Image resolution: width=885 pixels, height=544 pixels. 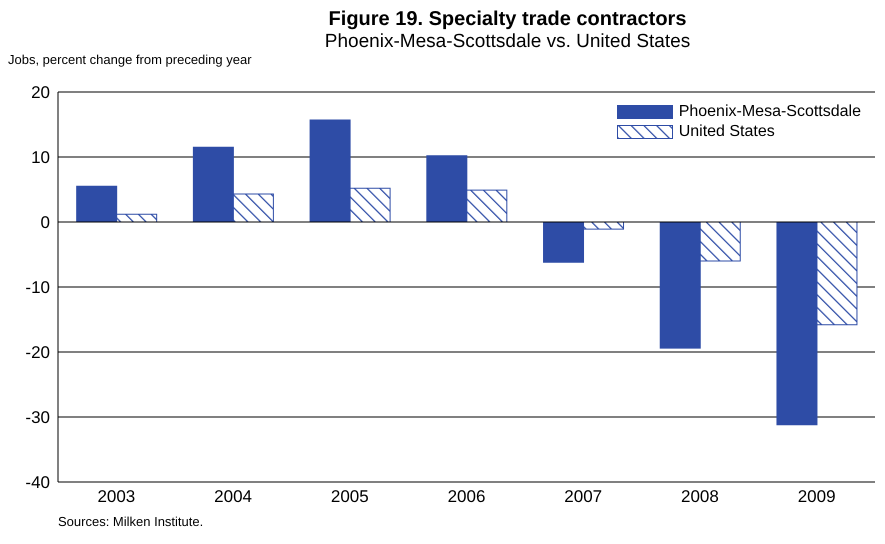 What do you see at coordinates (40, 92) in the screenshot?
I see `y-tick-label: 20` at bounding box center [40, 92].